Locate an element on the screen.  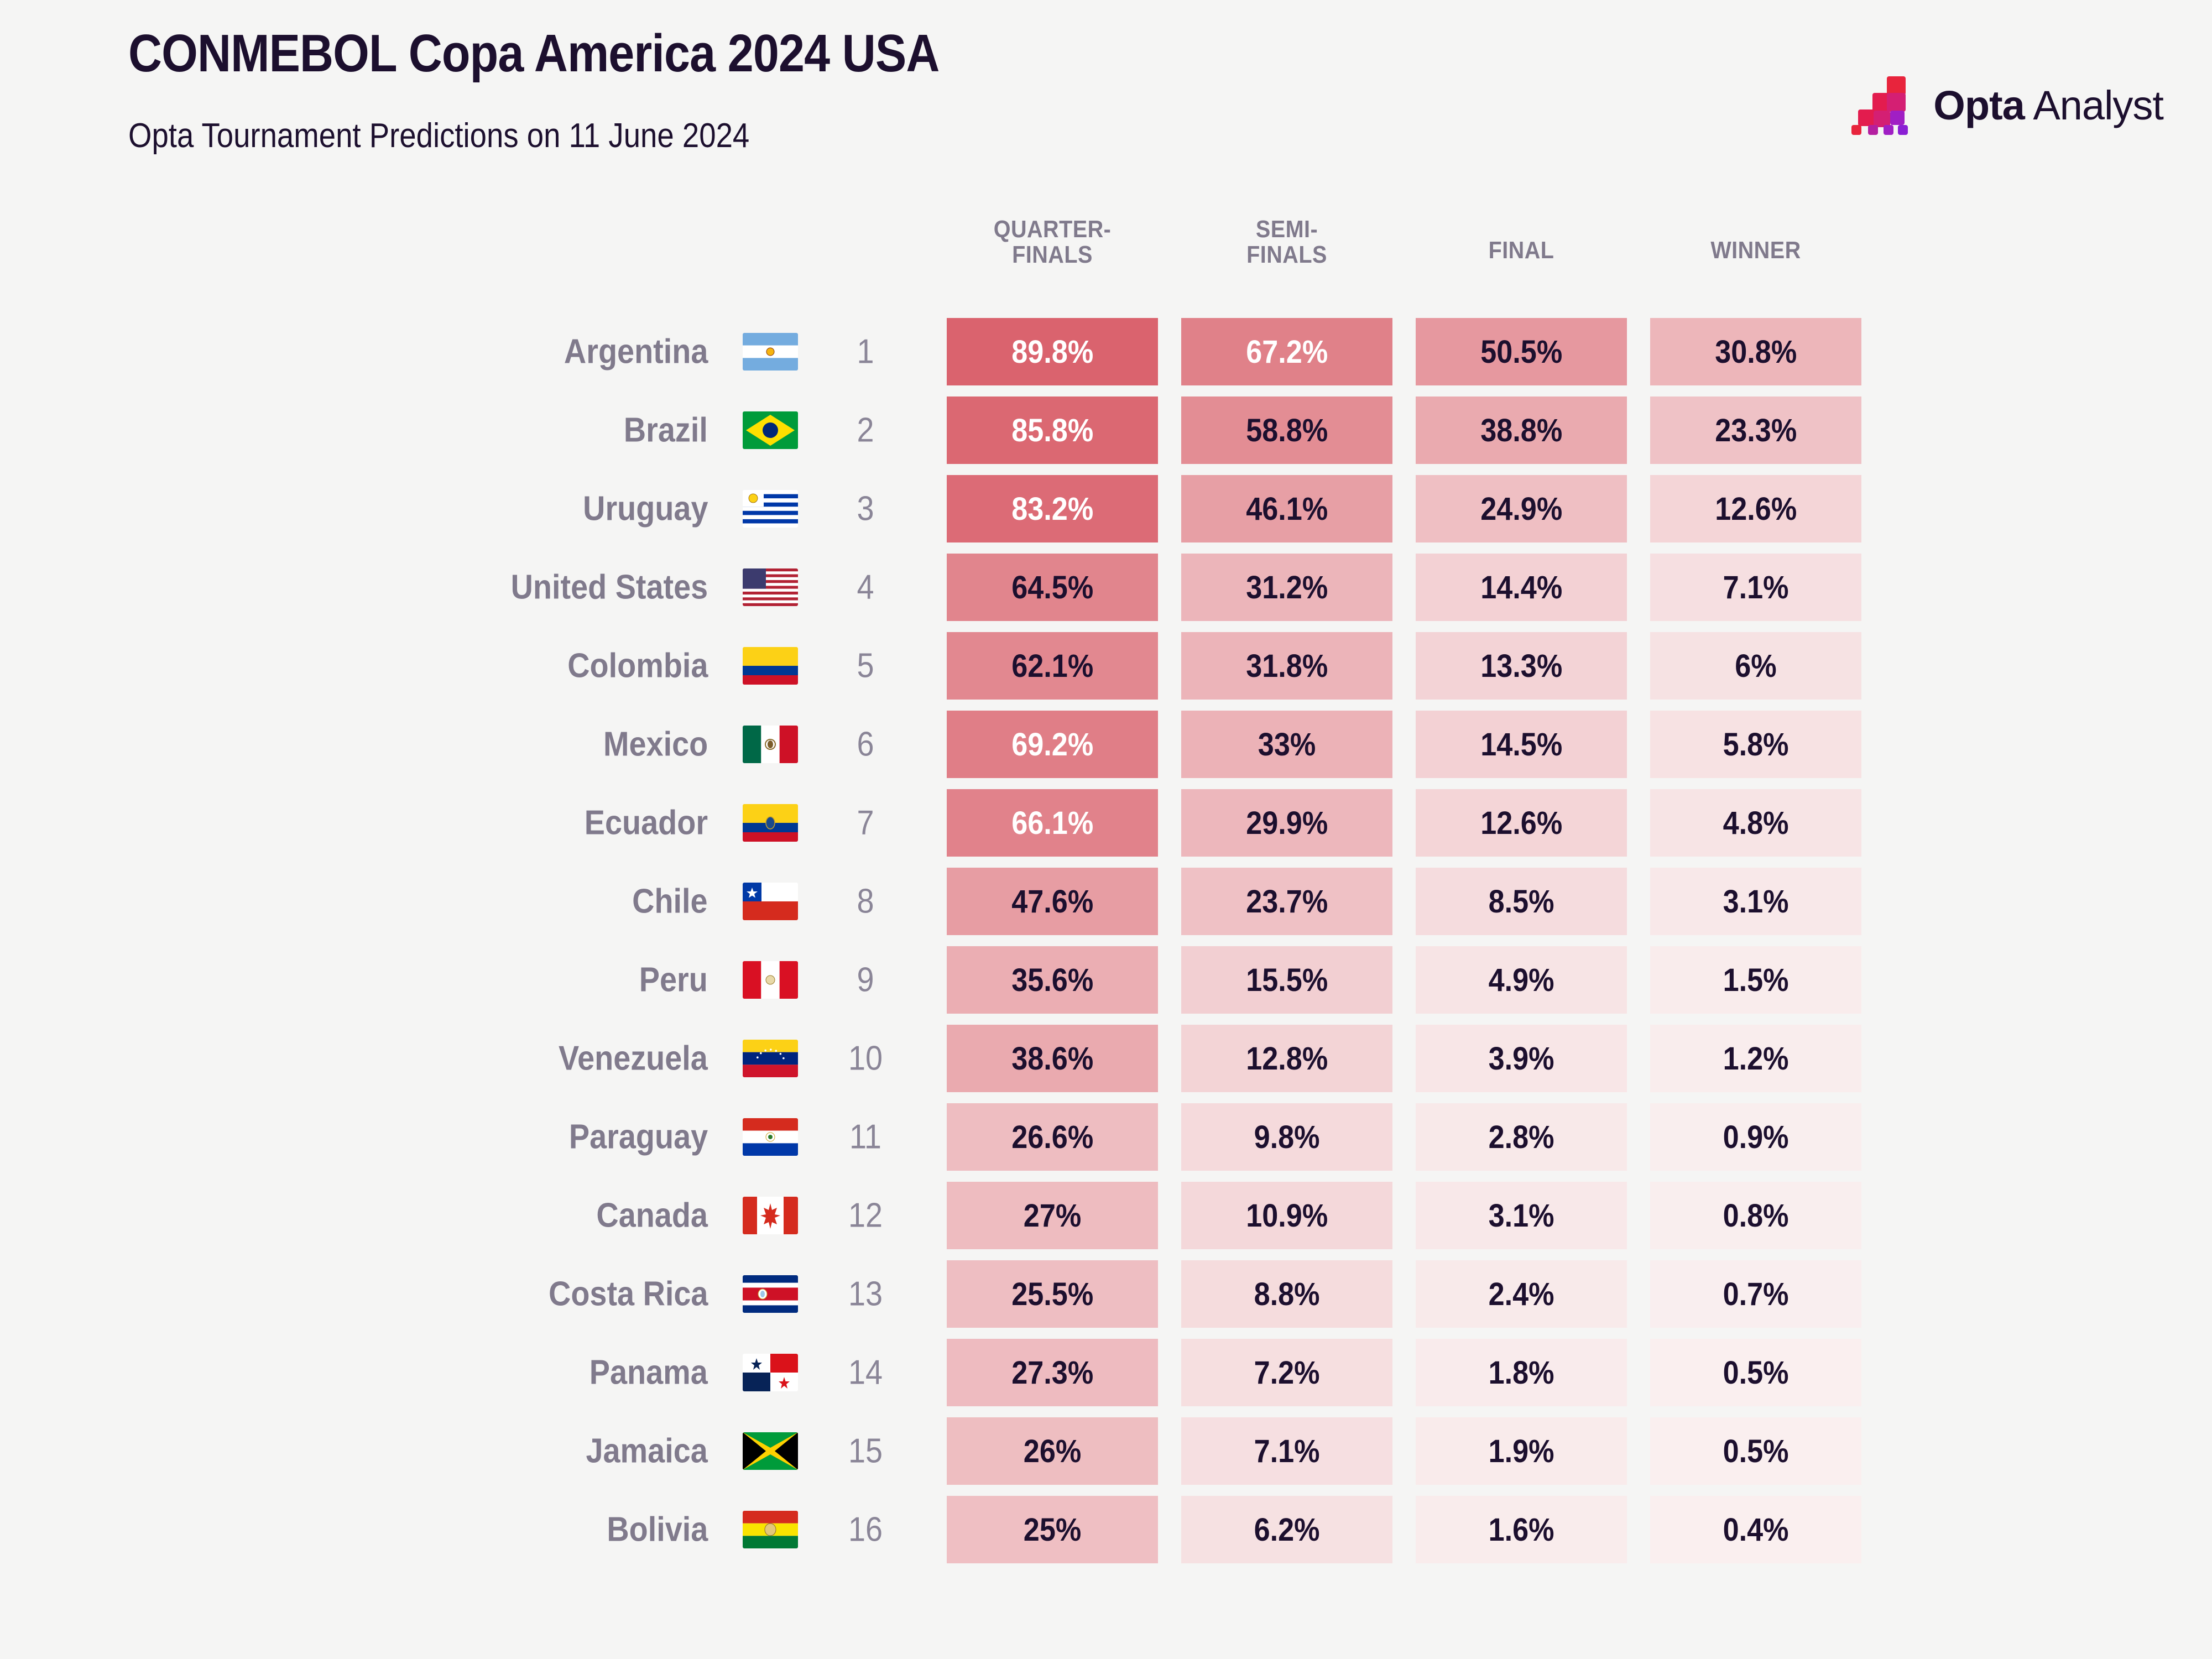
table-row: Costa Rica 13 25.5% 8.8% 2.4% 0.7% is located at coordinates (1106, 1294).